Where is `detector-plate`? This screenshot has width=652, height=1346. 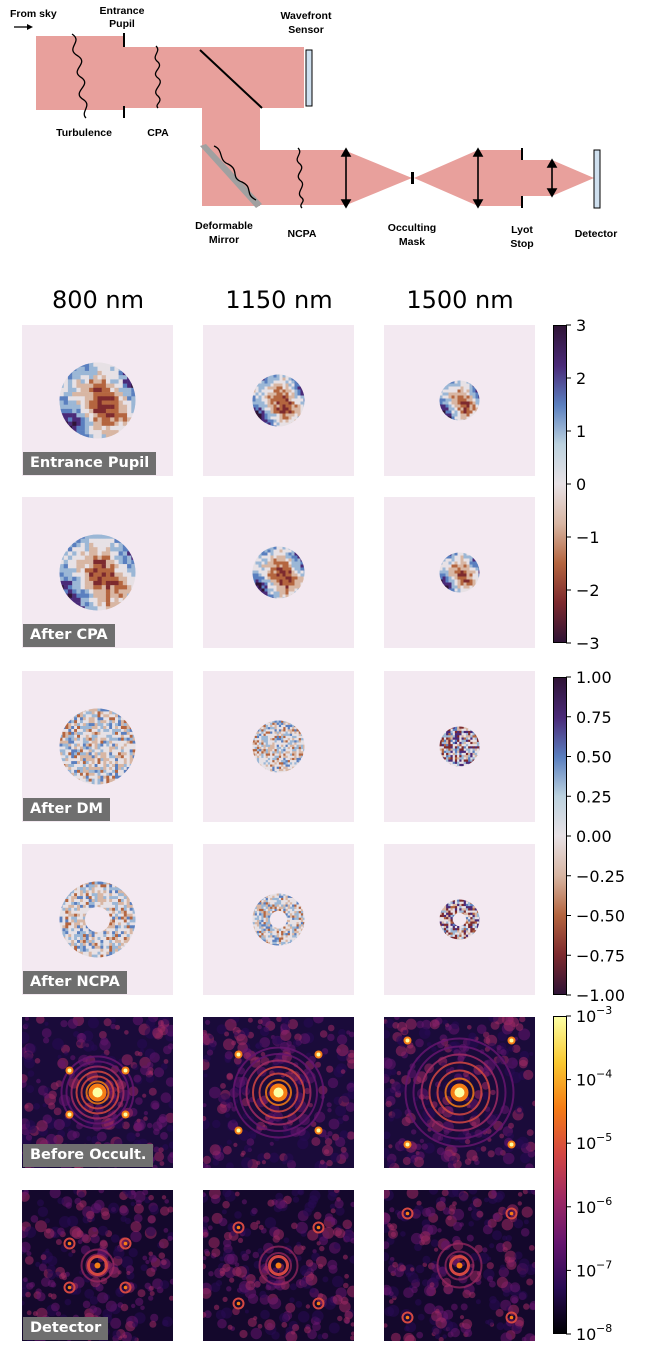
detector-plate is located at coordinates (597, 179).